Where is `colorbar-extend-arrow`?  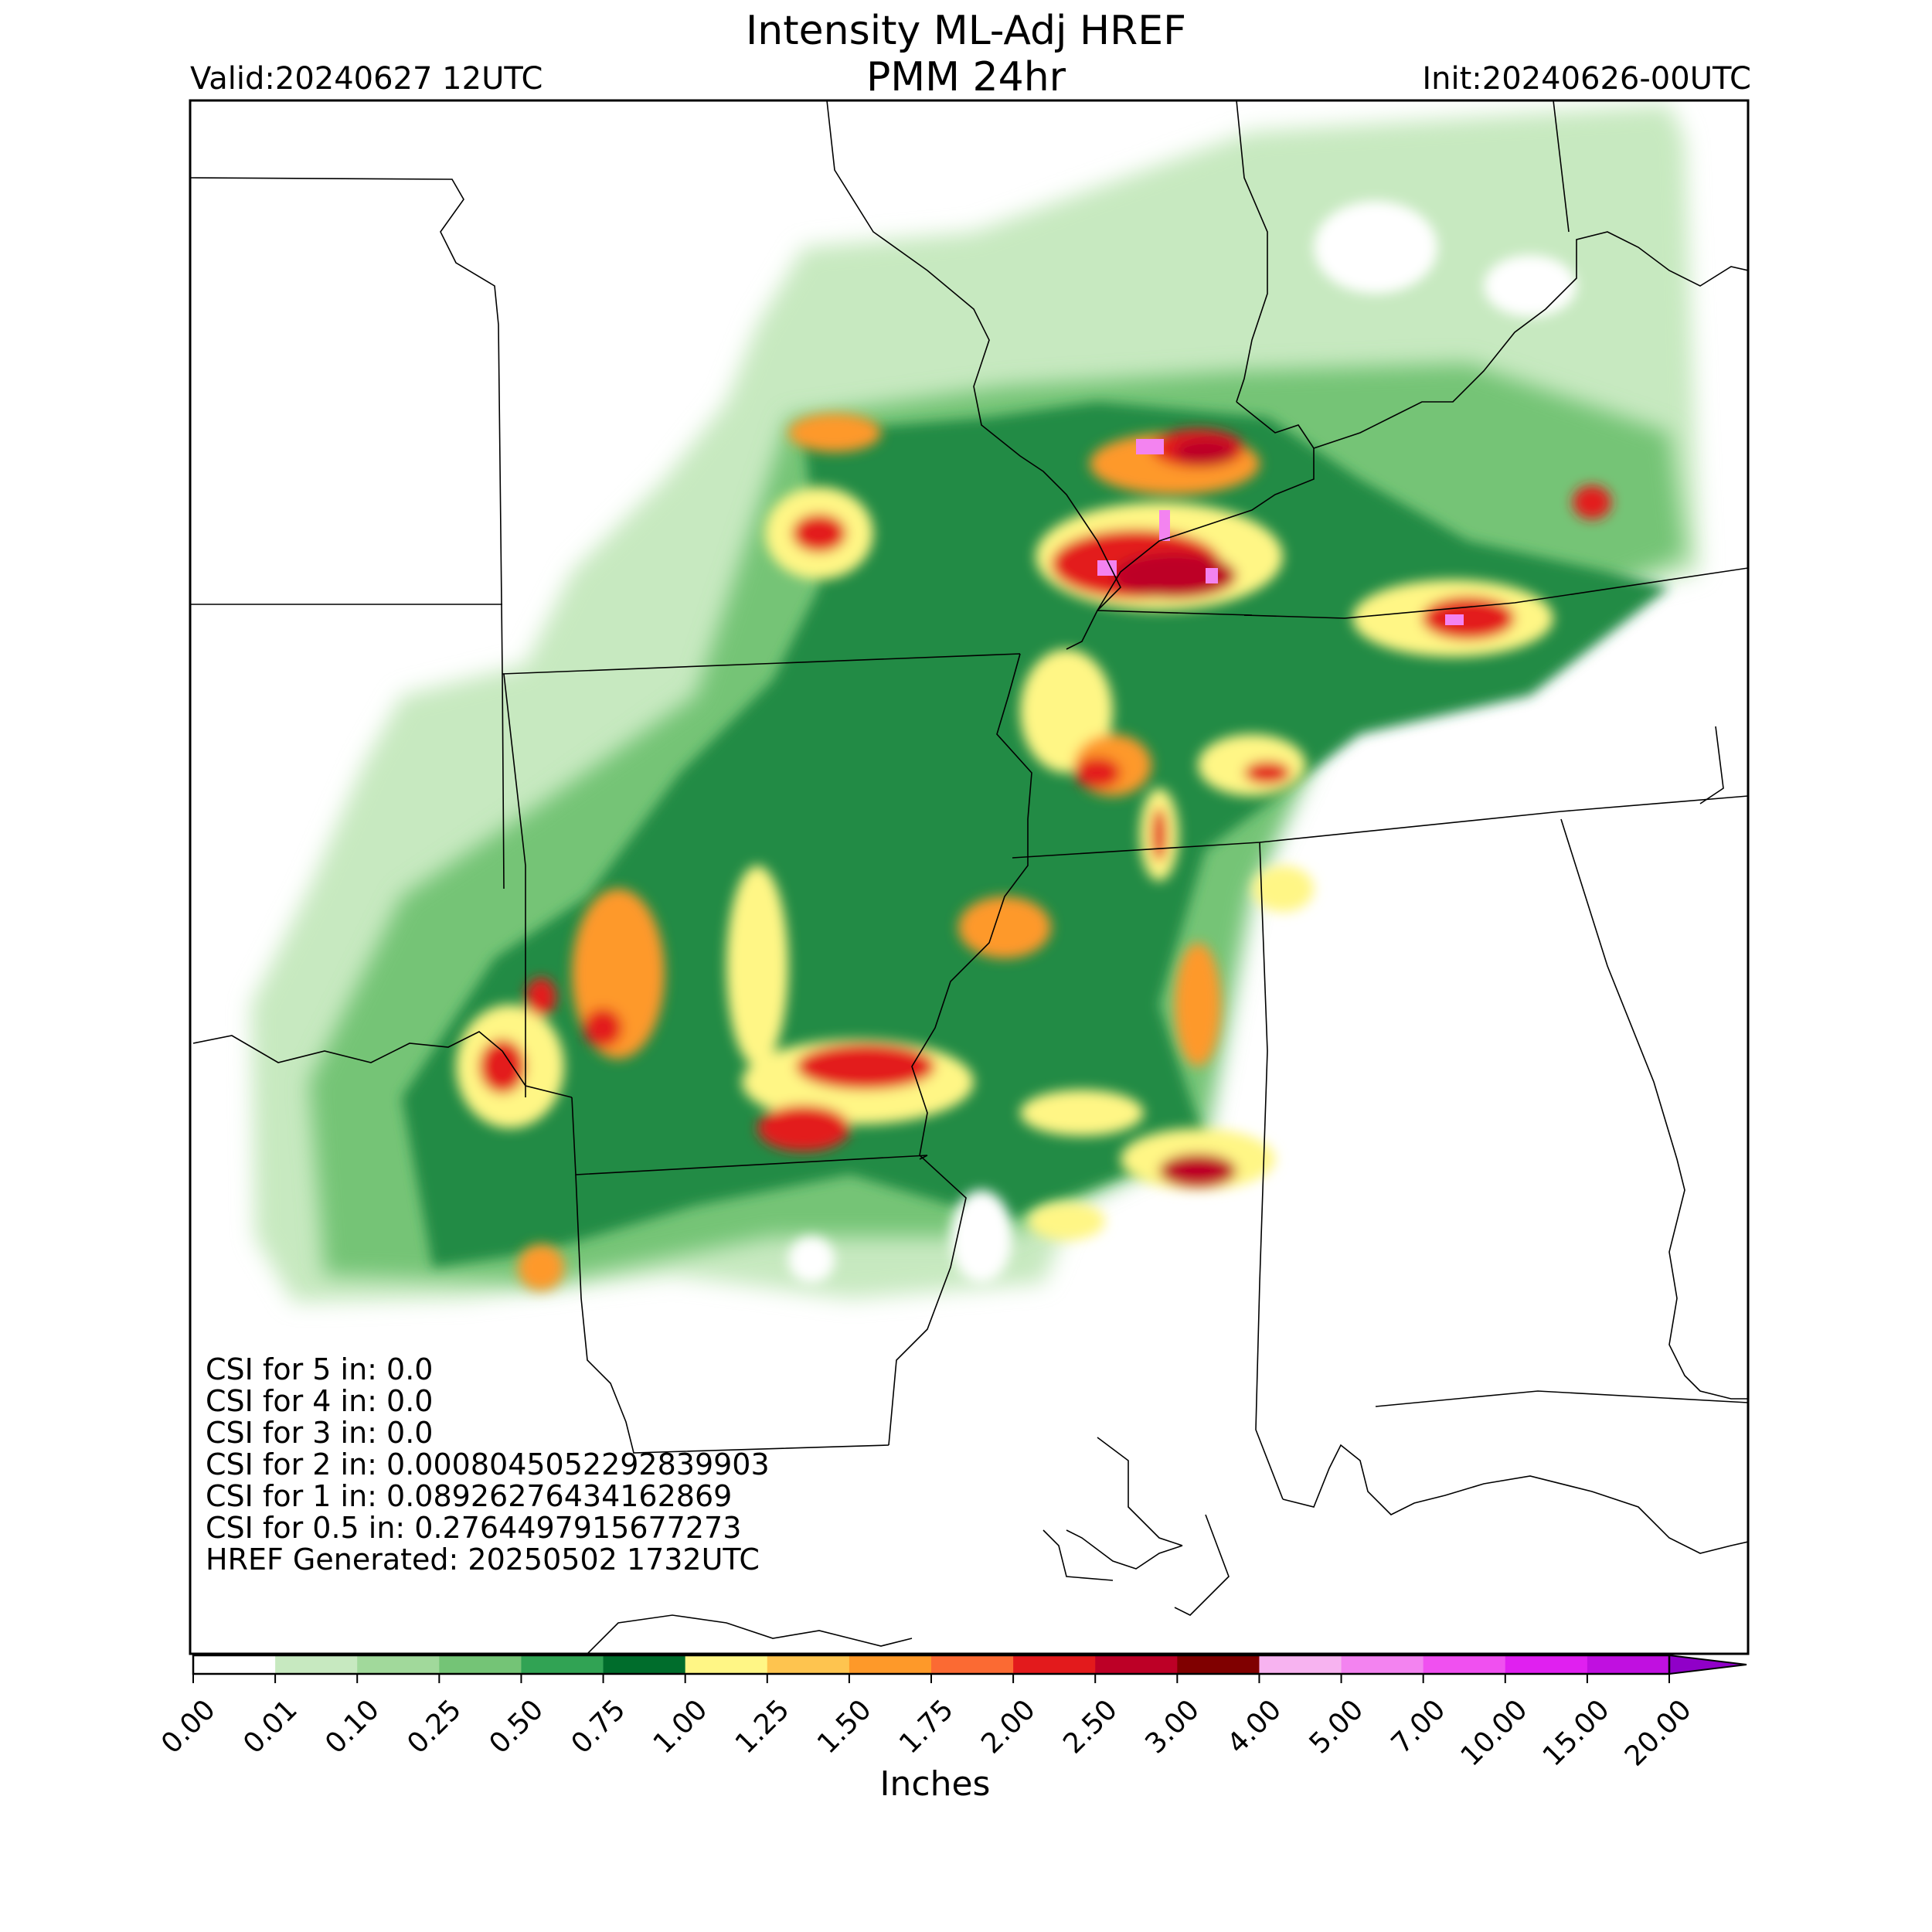 colorbar-extend-arrow is located at coordinates (1708, 1665).